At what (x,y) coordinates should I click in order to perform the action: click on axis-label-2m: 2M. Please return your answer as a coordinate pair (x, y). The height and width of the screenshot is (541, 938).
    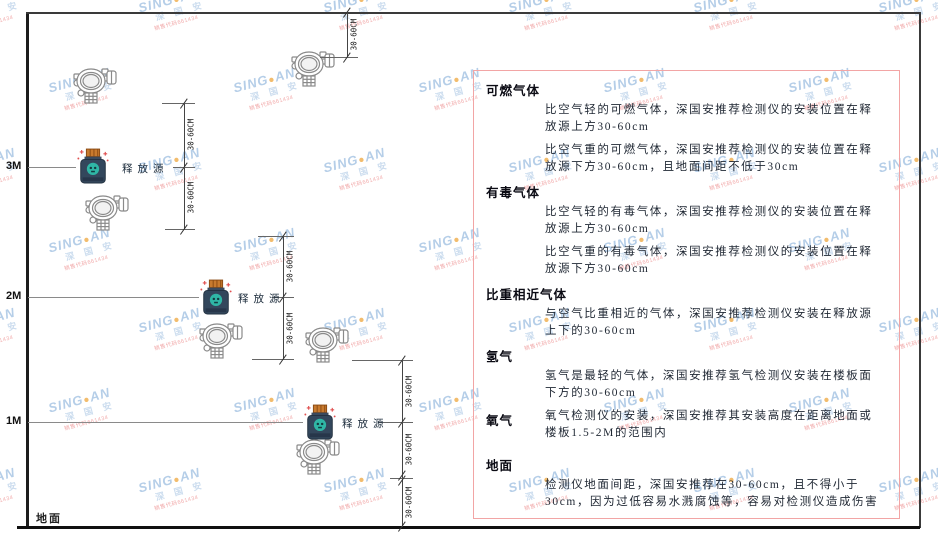
    Looking at the image, I should click on (14, 296).